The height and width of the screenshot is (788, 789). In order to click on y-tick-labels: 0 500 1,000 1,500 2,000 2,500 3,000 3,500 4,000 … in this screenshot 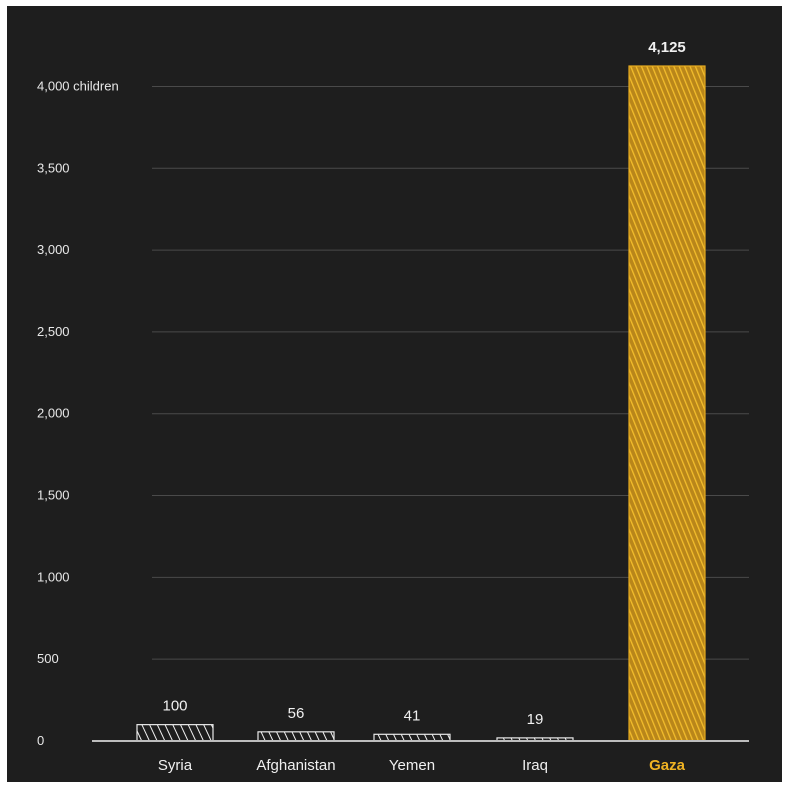, I will do `click(78, 413)`.